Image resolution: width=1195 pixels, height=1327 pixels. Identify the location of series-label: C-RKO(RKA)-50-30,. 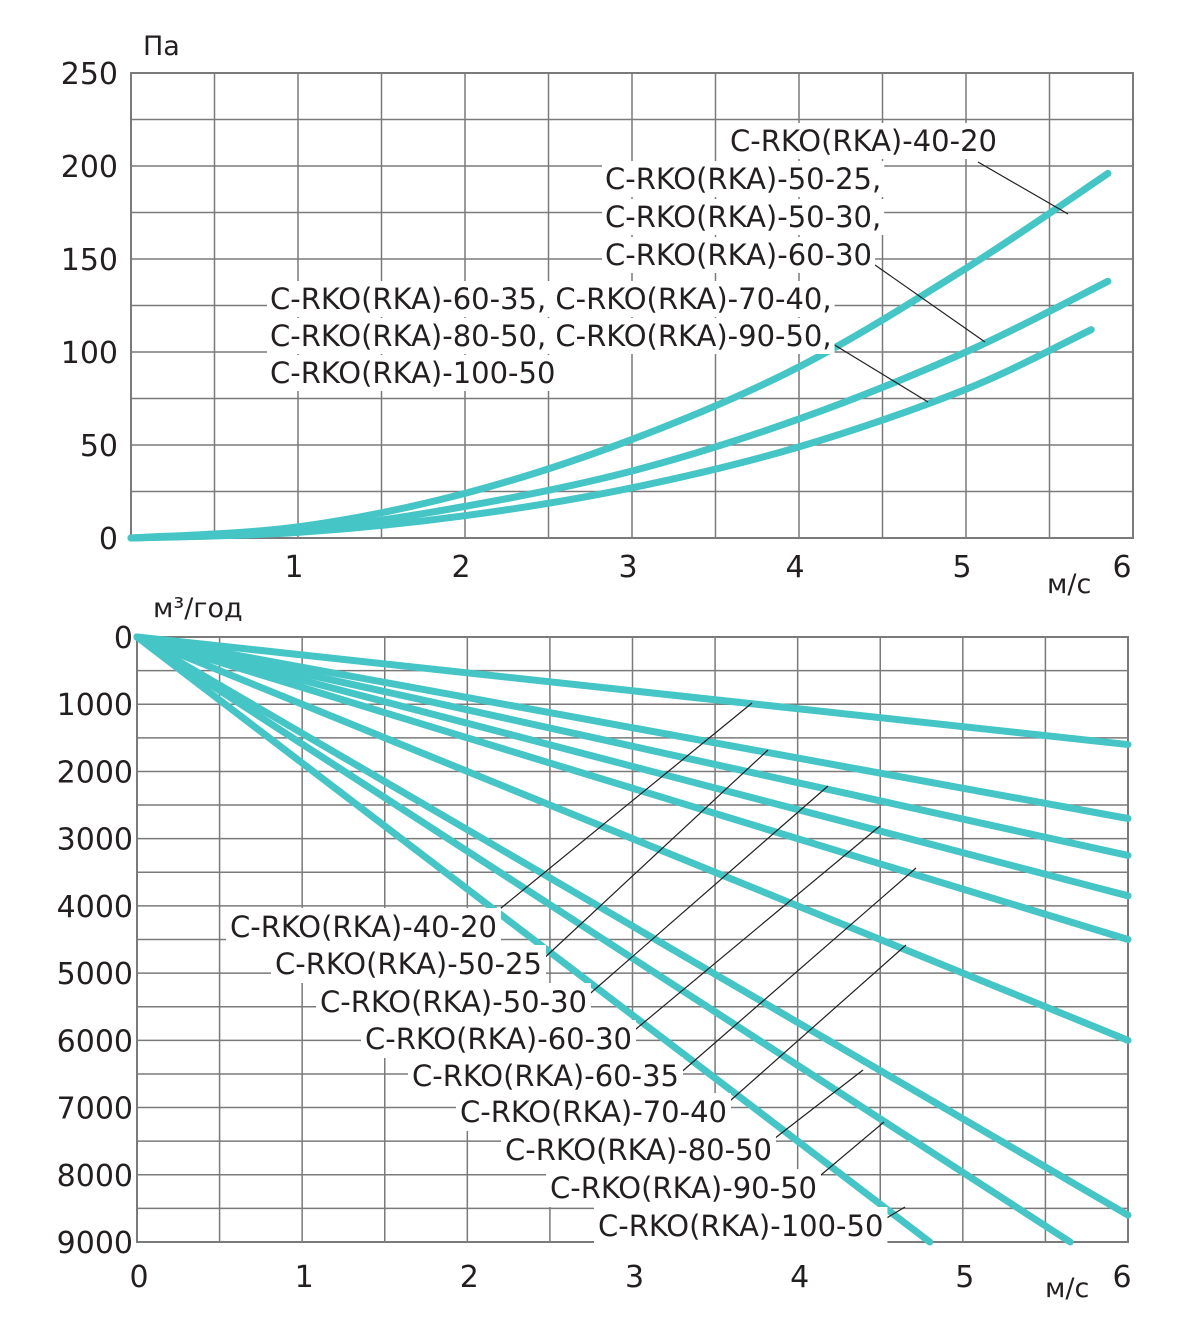
(743, 217).